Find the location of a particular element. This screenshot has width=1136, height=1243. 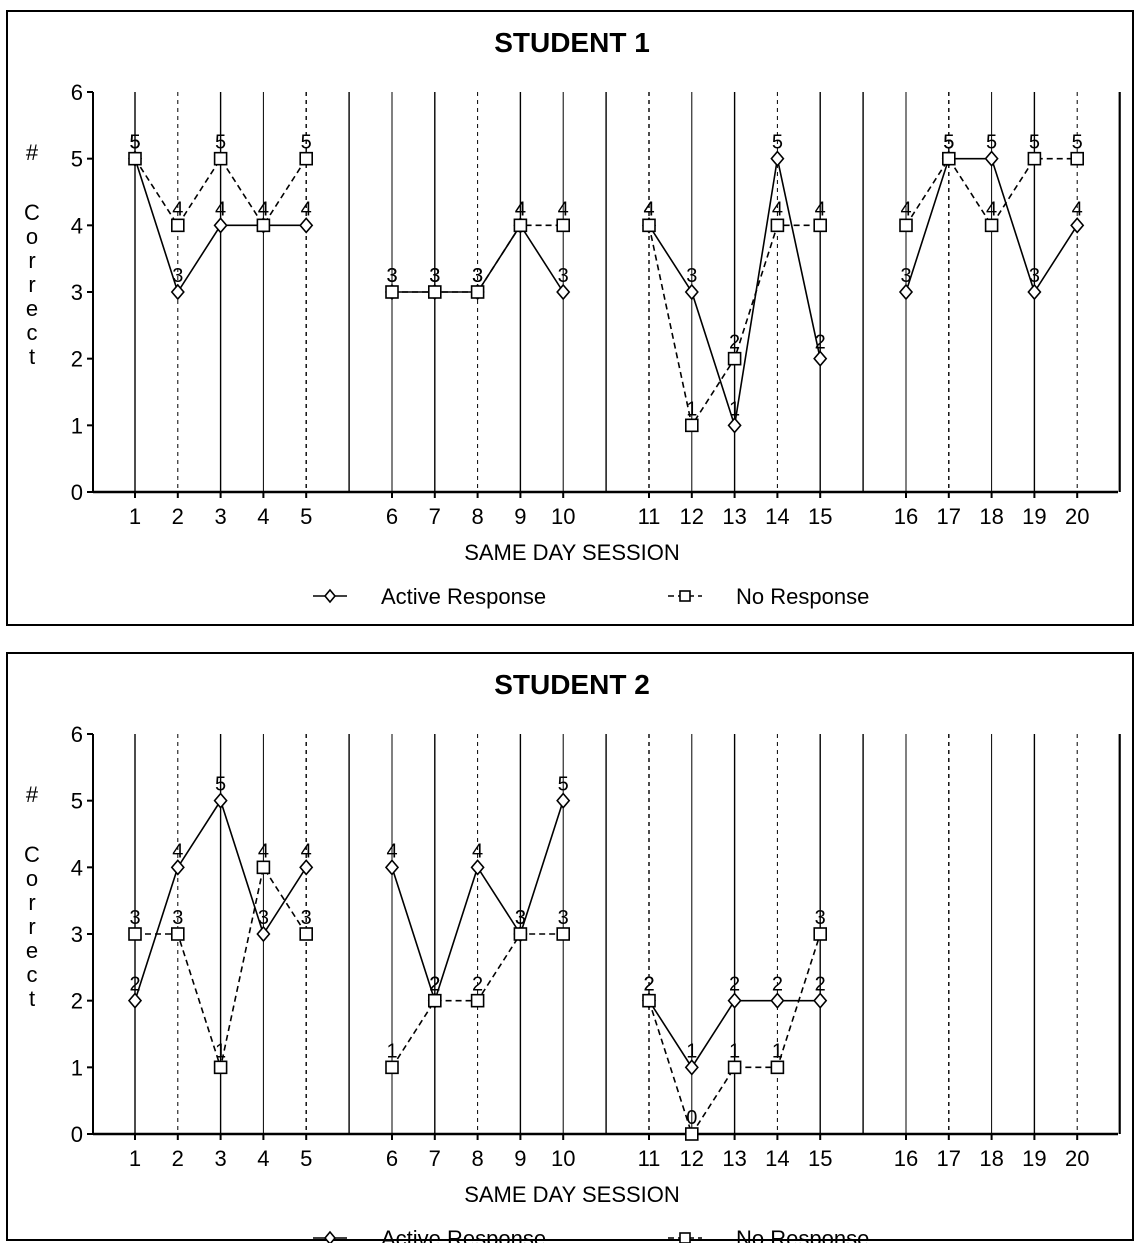

y-tick-label: 1 is located at coordinates (77, 1067).